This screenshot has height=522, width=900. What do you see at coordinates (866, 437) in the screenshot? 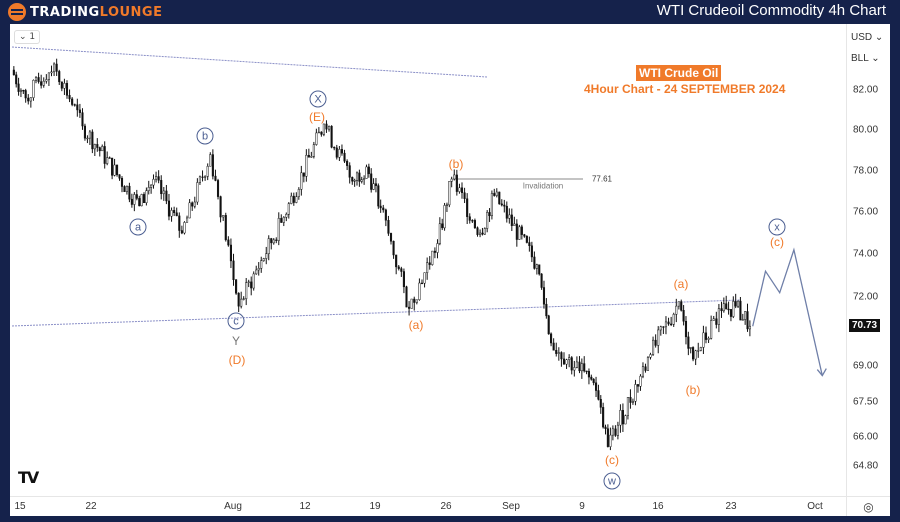
I see `price-tick: 66.00` at bounding box center [866, 437].